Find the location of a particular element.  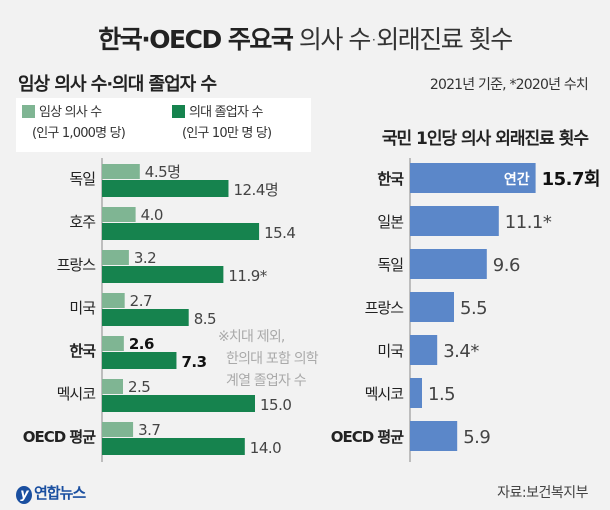

legend-label: 임상 의사 수 is located at coordinates (70, 112).